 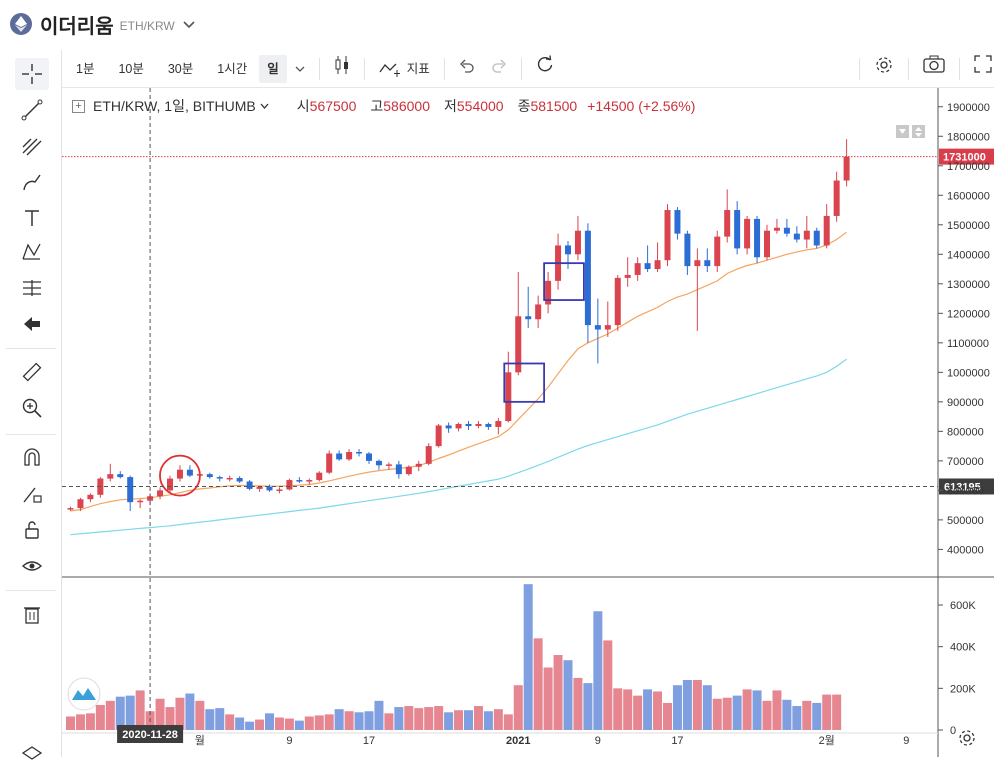 I want to click on interval-10m: 10분, so click(x=131, y=68).